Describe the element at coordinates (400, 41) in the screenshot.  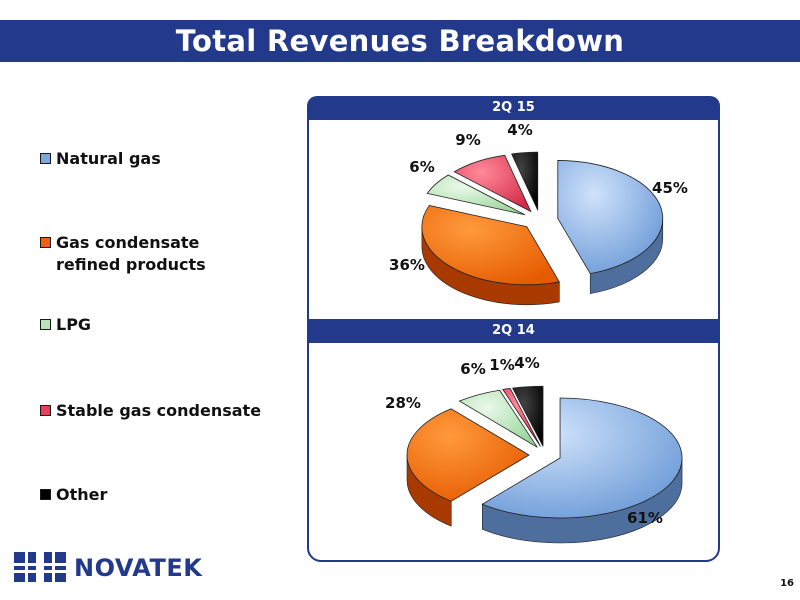
I see `slide-title: Total Revenues Breakdown` at that location.